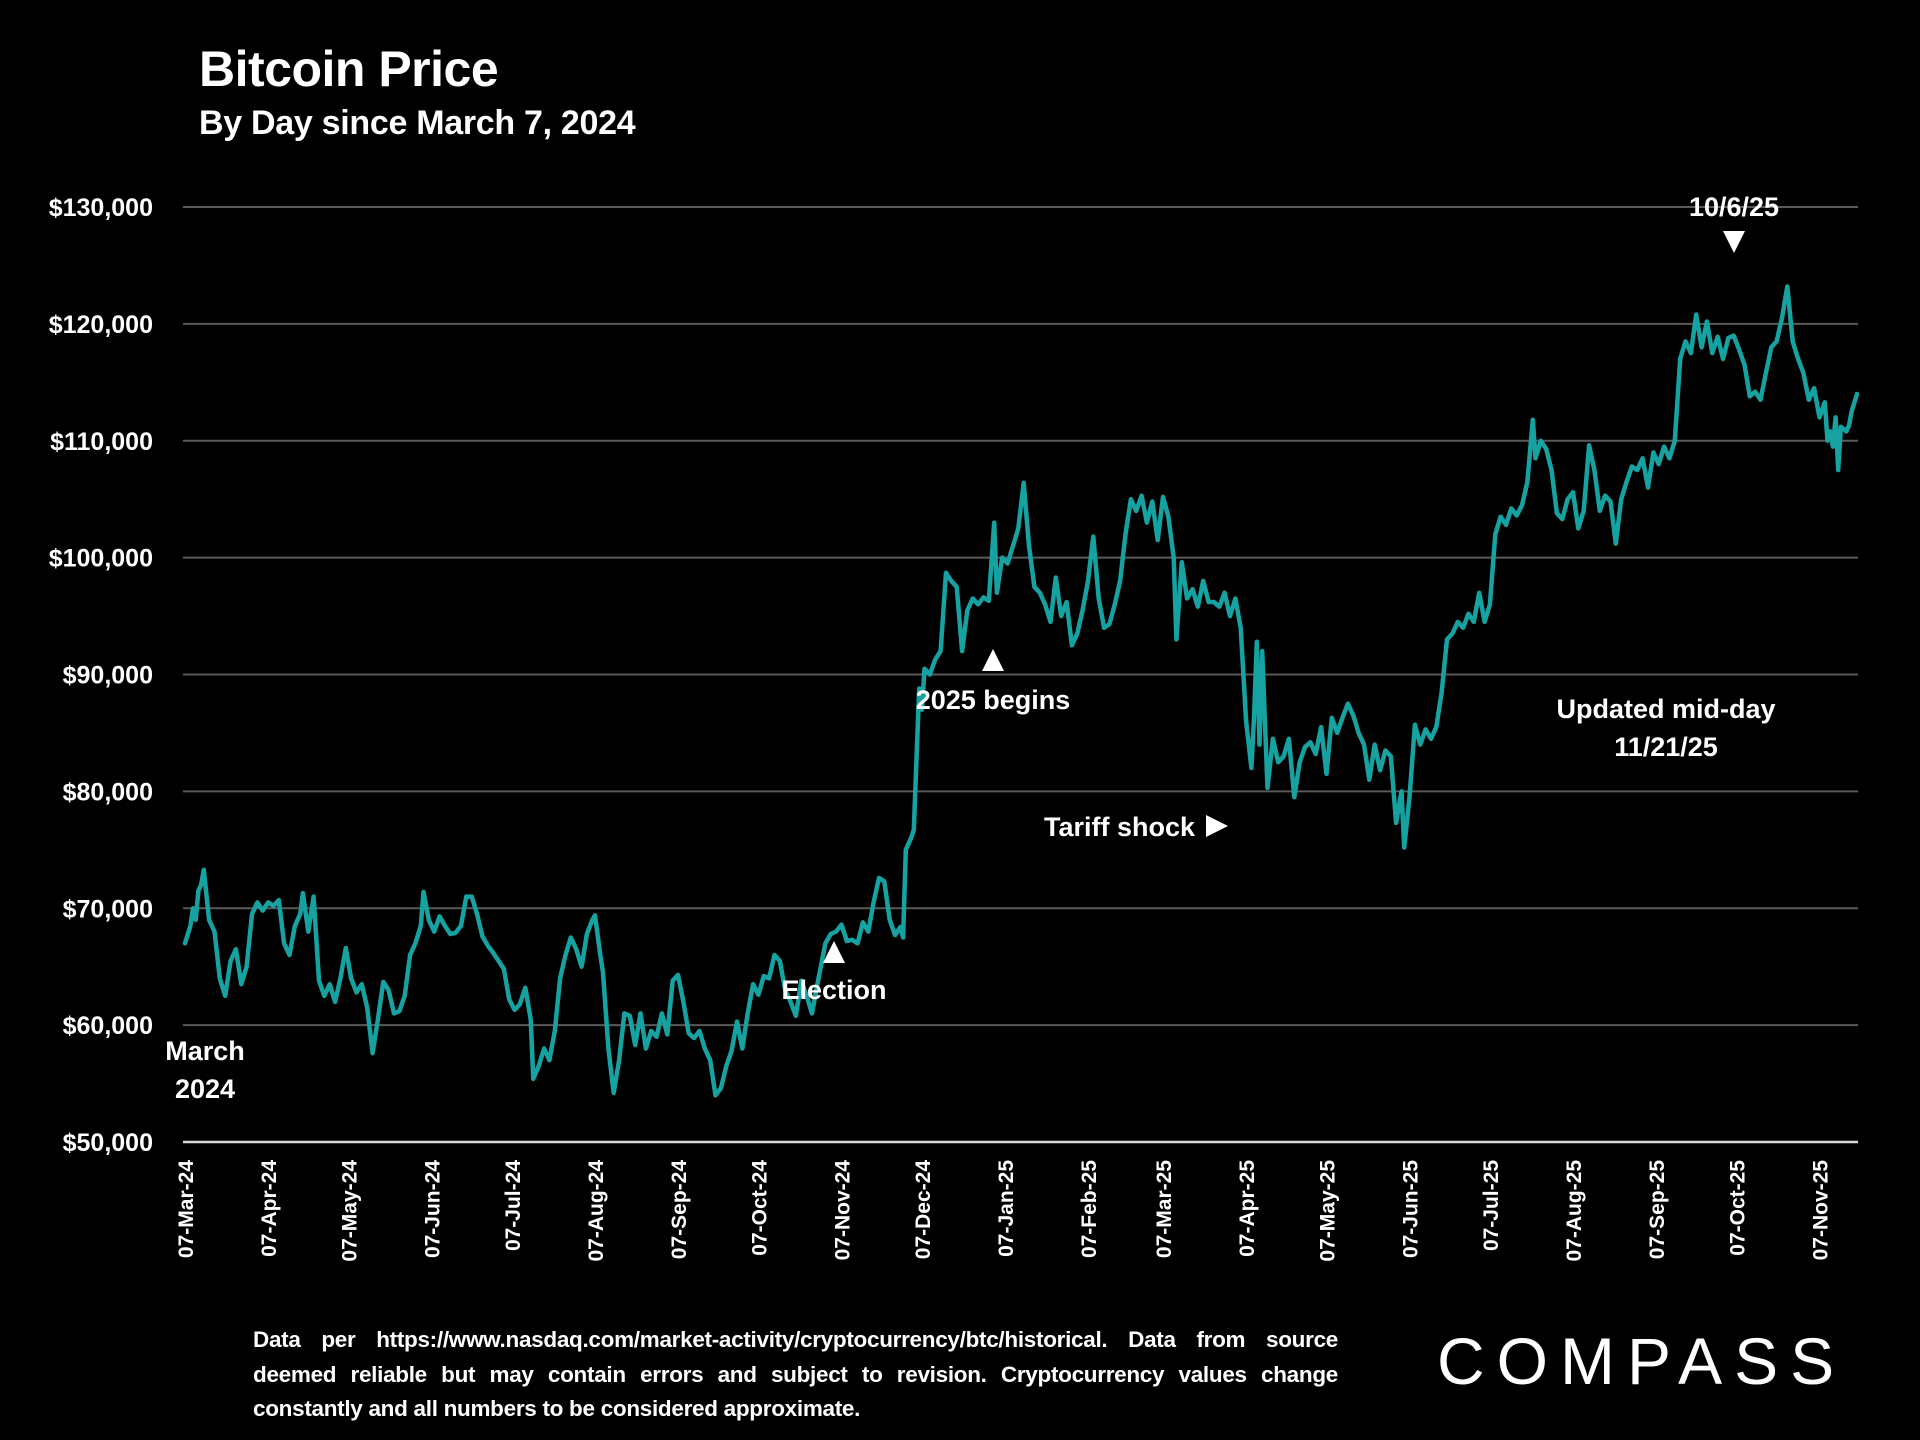 The width and height of the screenshot is (1920, 1440). I want to click on y-tick-label: $60,000, so click(108, 1026).